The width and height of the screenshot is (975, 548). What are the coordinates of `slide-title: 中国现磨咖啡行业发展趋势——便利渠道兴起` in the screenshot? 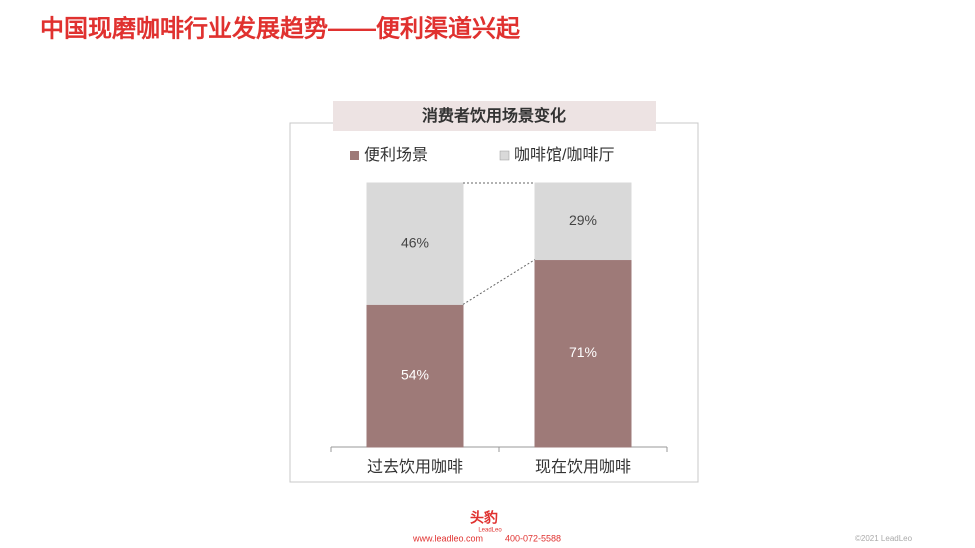 It's located at (280, 28).